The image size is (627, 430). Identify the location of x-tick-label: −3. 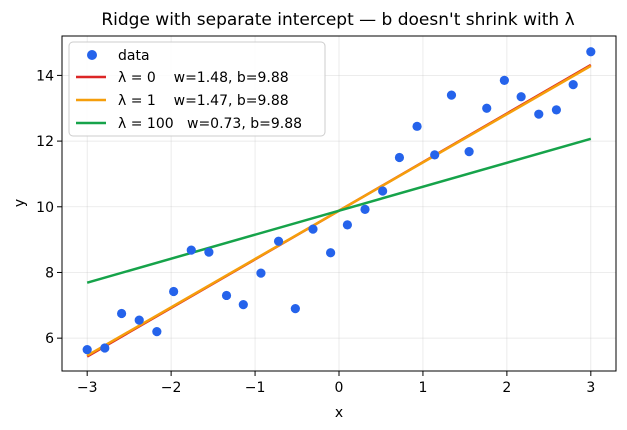
(87, 388).